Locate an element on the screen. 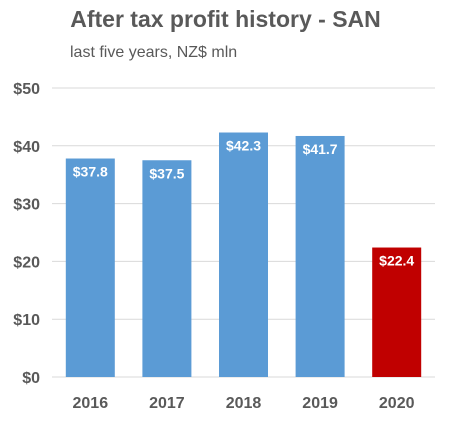 The height and width of the screenshot is (422, 451). x-tick-label: 2018 is located at coordinates (244, 403).